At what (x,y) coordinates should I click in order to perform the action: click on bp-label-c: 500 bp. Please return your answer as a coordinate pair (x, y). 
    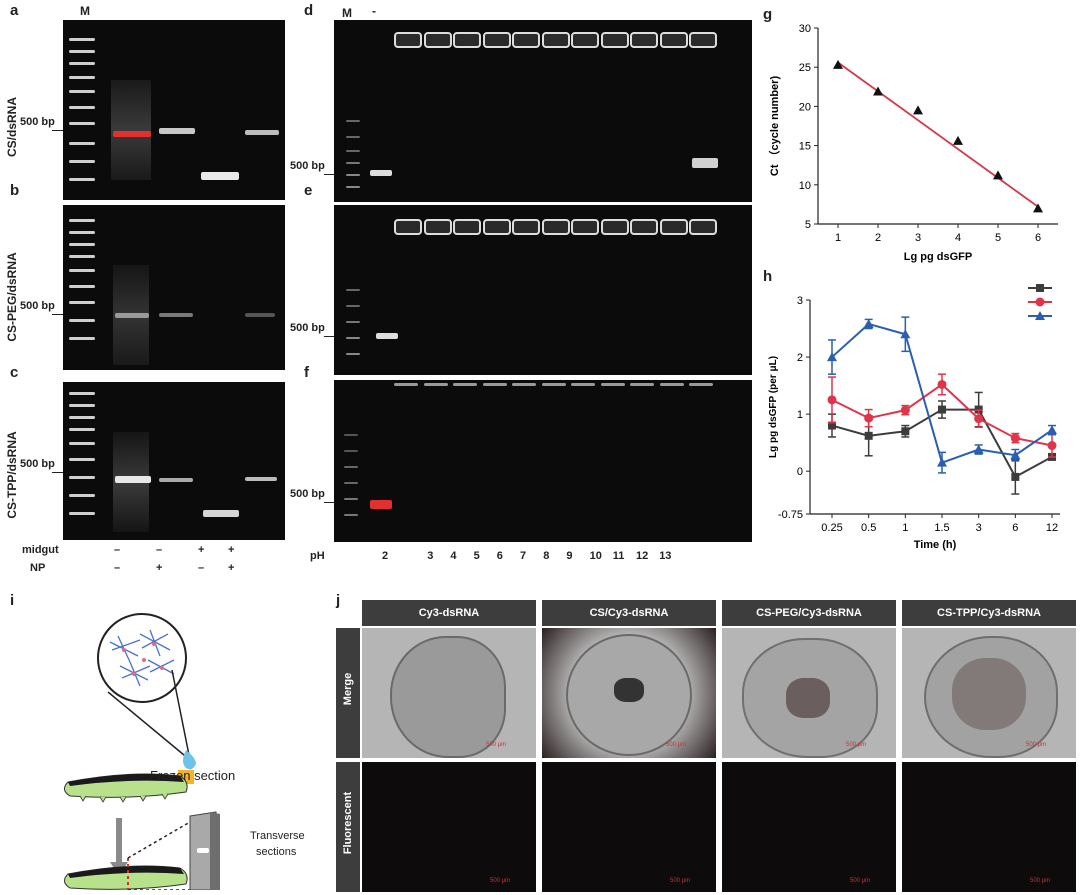
    Looking at the image, I should click on (37, 464).